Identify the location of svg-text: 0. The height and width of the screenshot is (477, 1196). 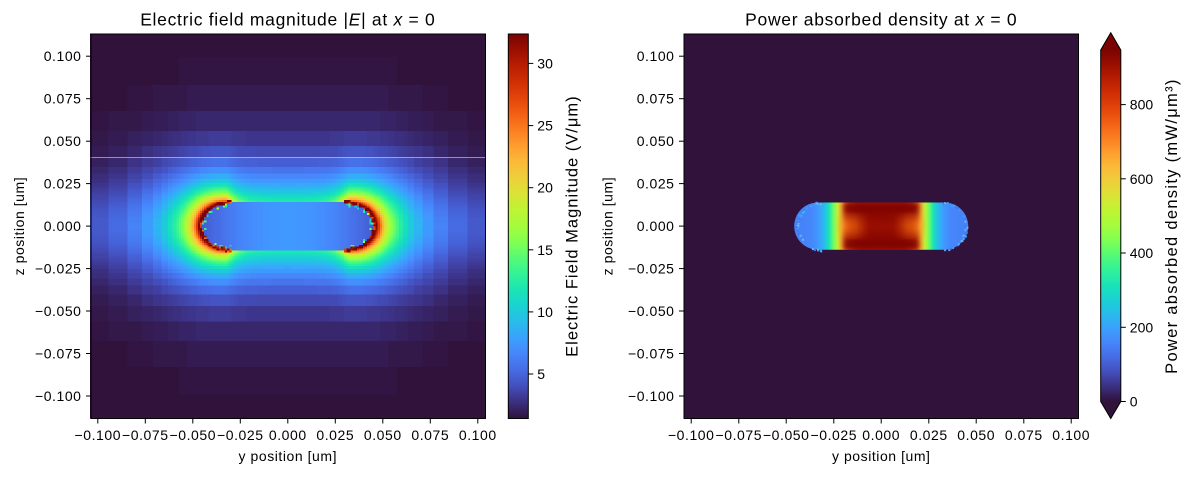
(1134, 402).